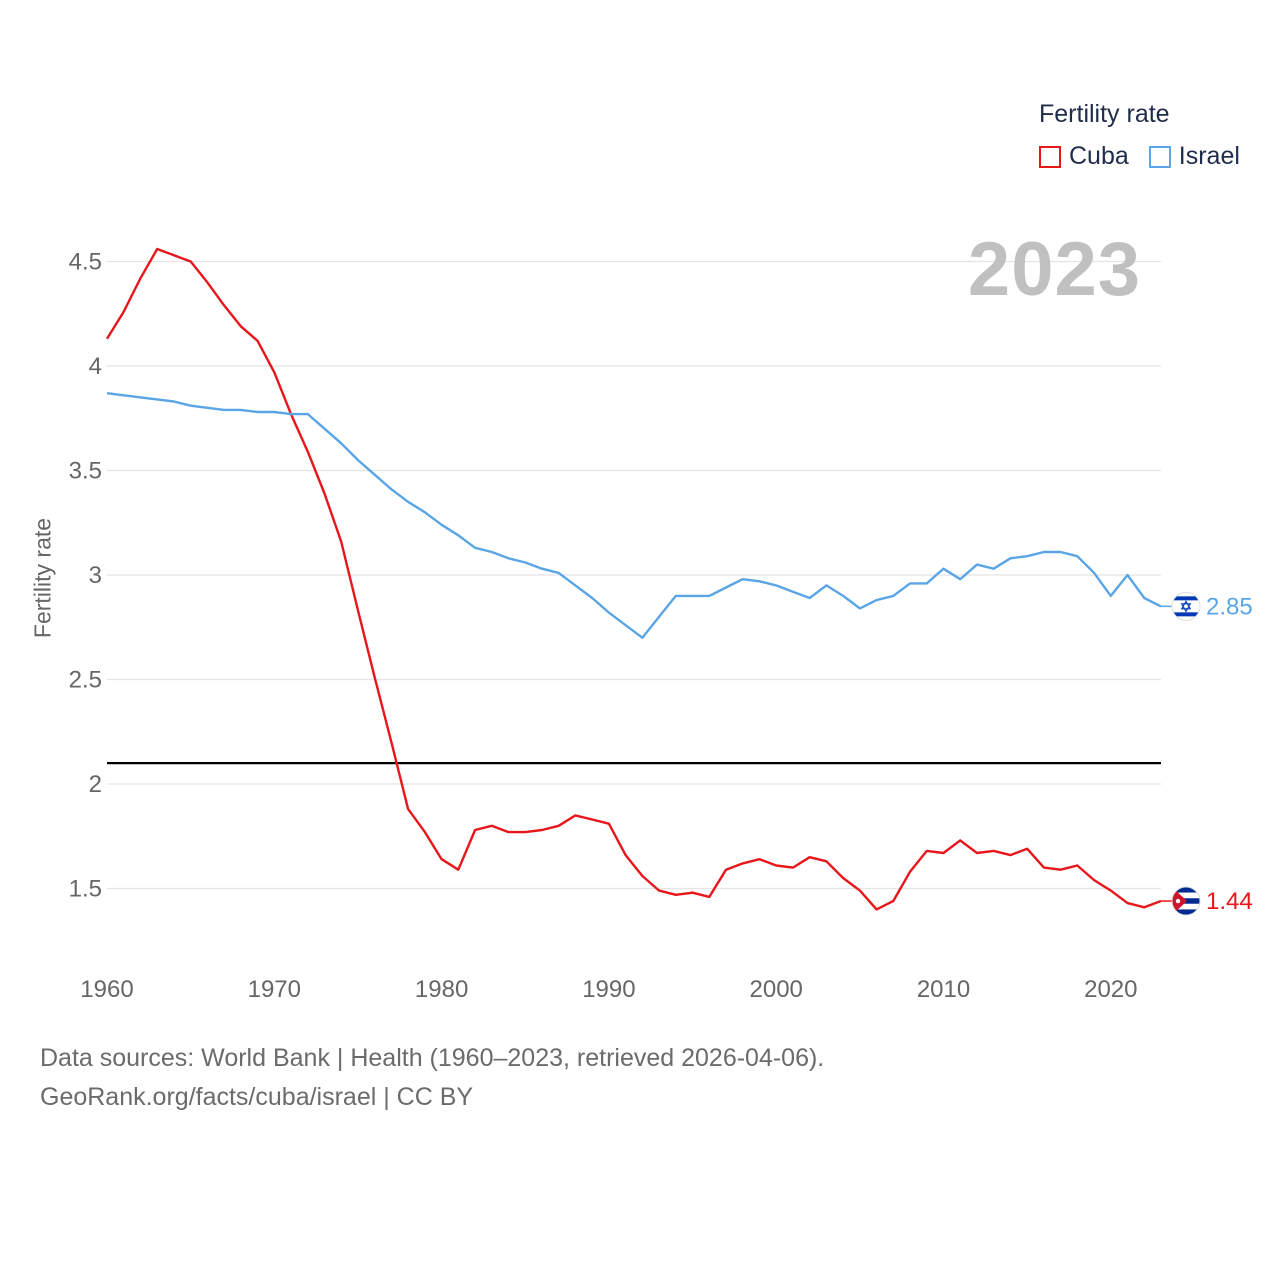 The image size is (1280, 1280). What do you see at coordinates (1104, 114) in the screenshot?
I see `legend-title: Fertility rate` at bounding box center [1104, 114].